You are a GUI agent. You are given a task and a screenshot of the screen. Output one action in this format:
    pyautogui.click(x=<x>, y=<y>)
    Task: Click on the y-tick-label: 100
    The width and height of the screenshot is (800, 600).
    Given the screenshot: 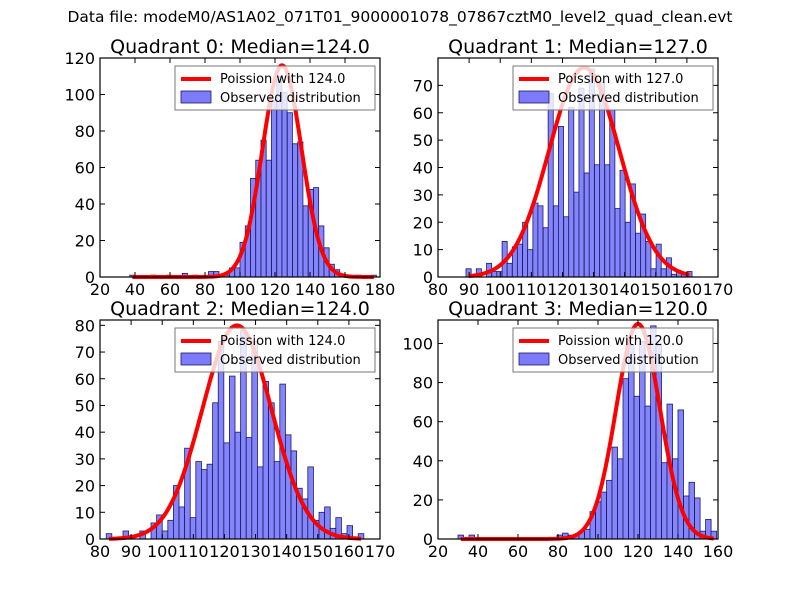 What is the action you would take?
    pyautogui.click(x=79, y=95)
    